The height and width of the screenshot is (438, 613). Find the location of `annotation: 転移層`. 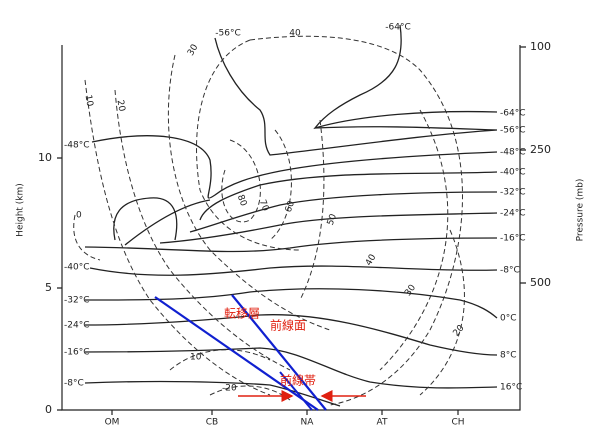

annotation: 転移層 is located at coordinates (242, 314).